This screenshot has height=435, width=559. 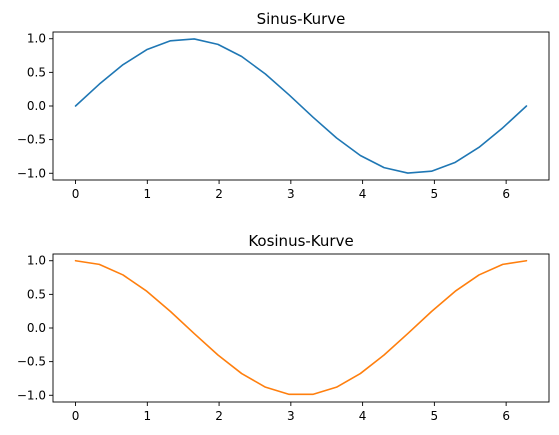 What do you see at coordinates (506, 416) in the screenshot?
I see `cosine-x-tick-label: 6` at bounding box center [506, 416].